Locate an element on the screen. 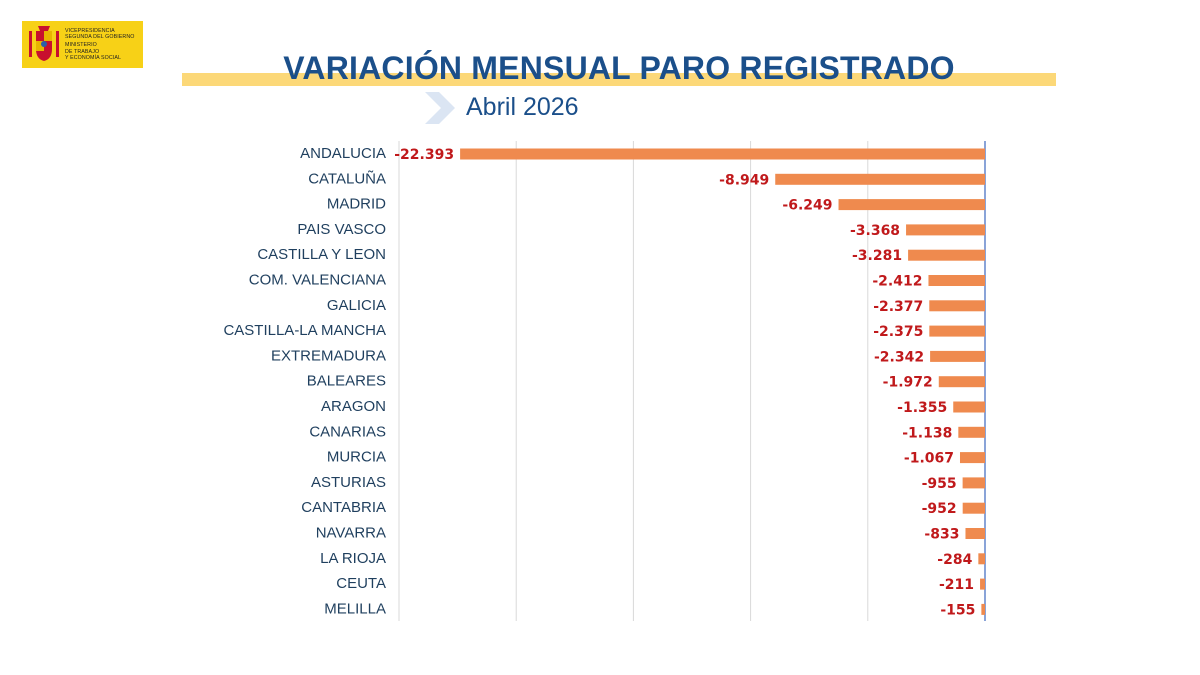 This screenshot has height=675, width=1200. category-label: GALICIA is located at coordinates (356, 305).